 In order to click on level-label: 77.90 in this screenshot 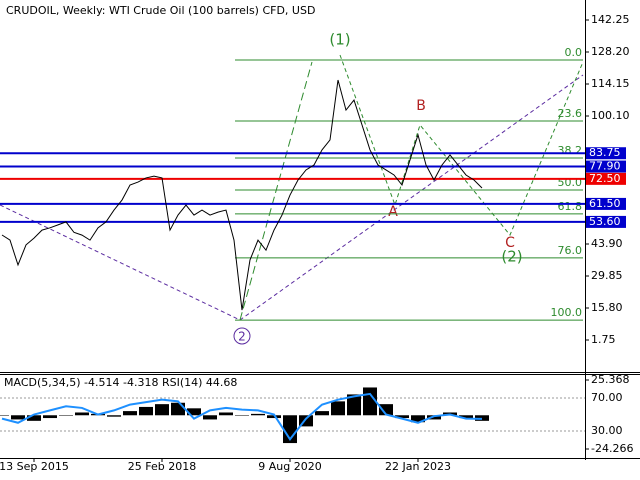, I will do `click(605, 166)`.